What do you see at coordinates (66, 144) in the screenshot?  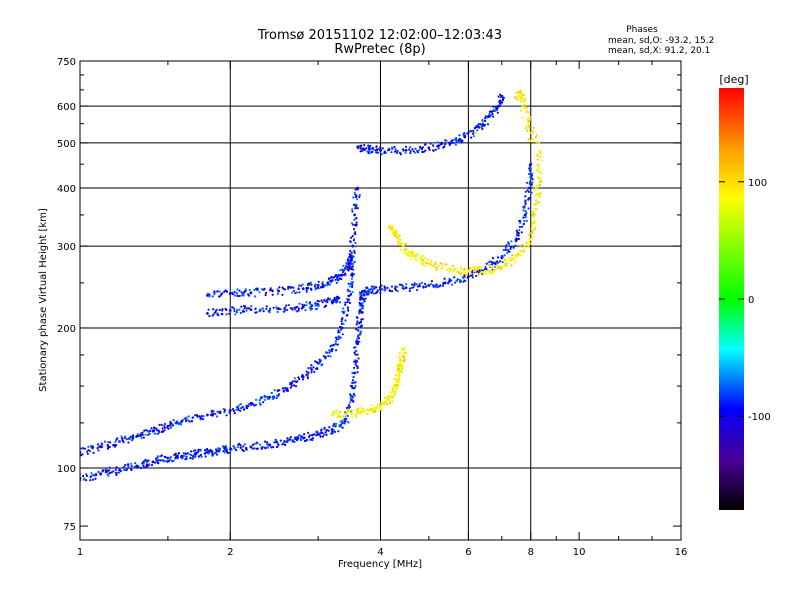 I see `y-tick-label: 500` at bounding box center [66, 144].